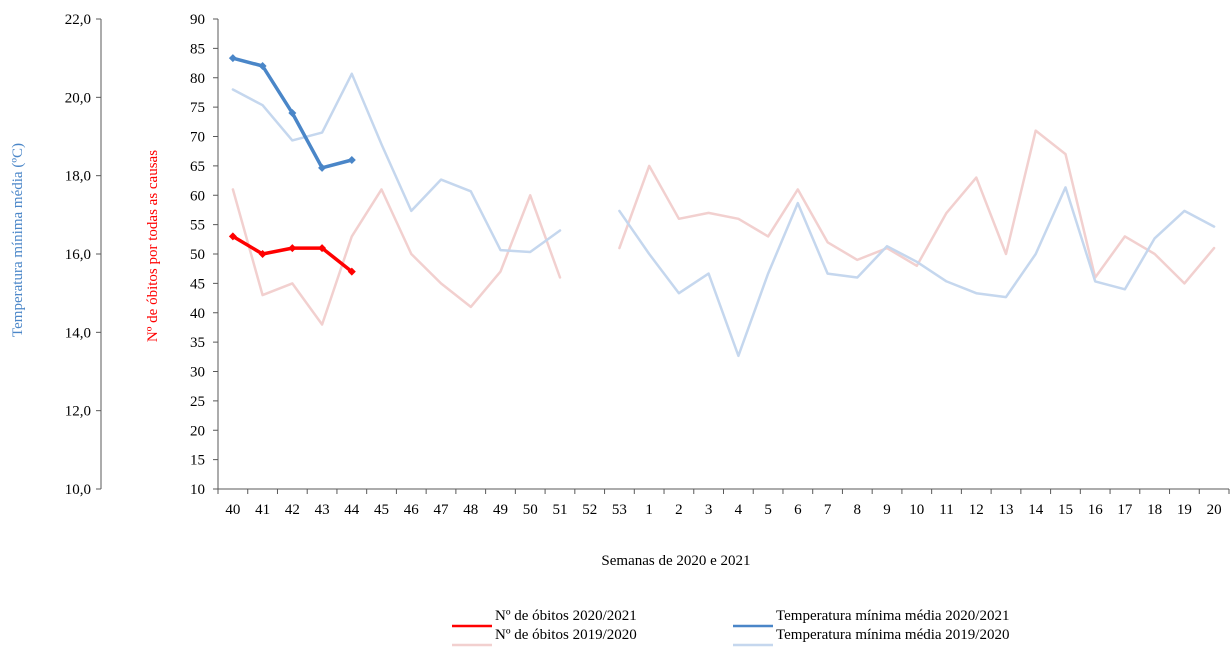  What do you see at coordinates (892, 635) in the screenshot?
I see `legend-label-temp_2020: Temperatura mínima média 2019/2020` at bounding box center [892, 635].